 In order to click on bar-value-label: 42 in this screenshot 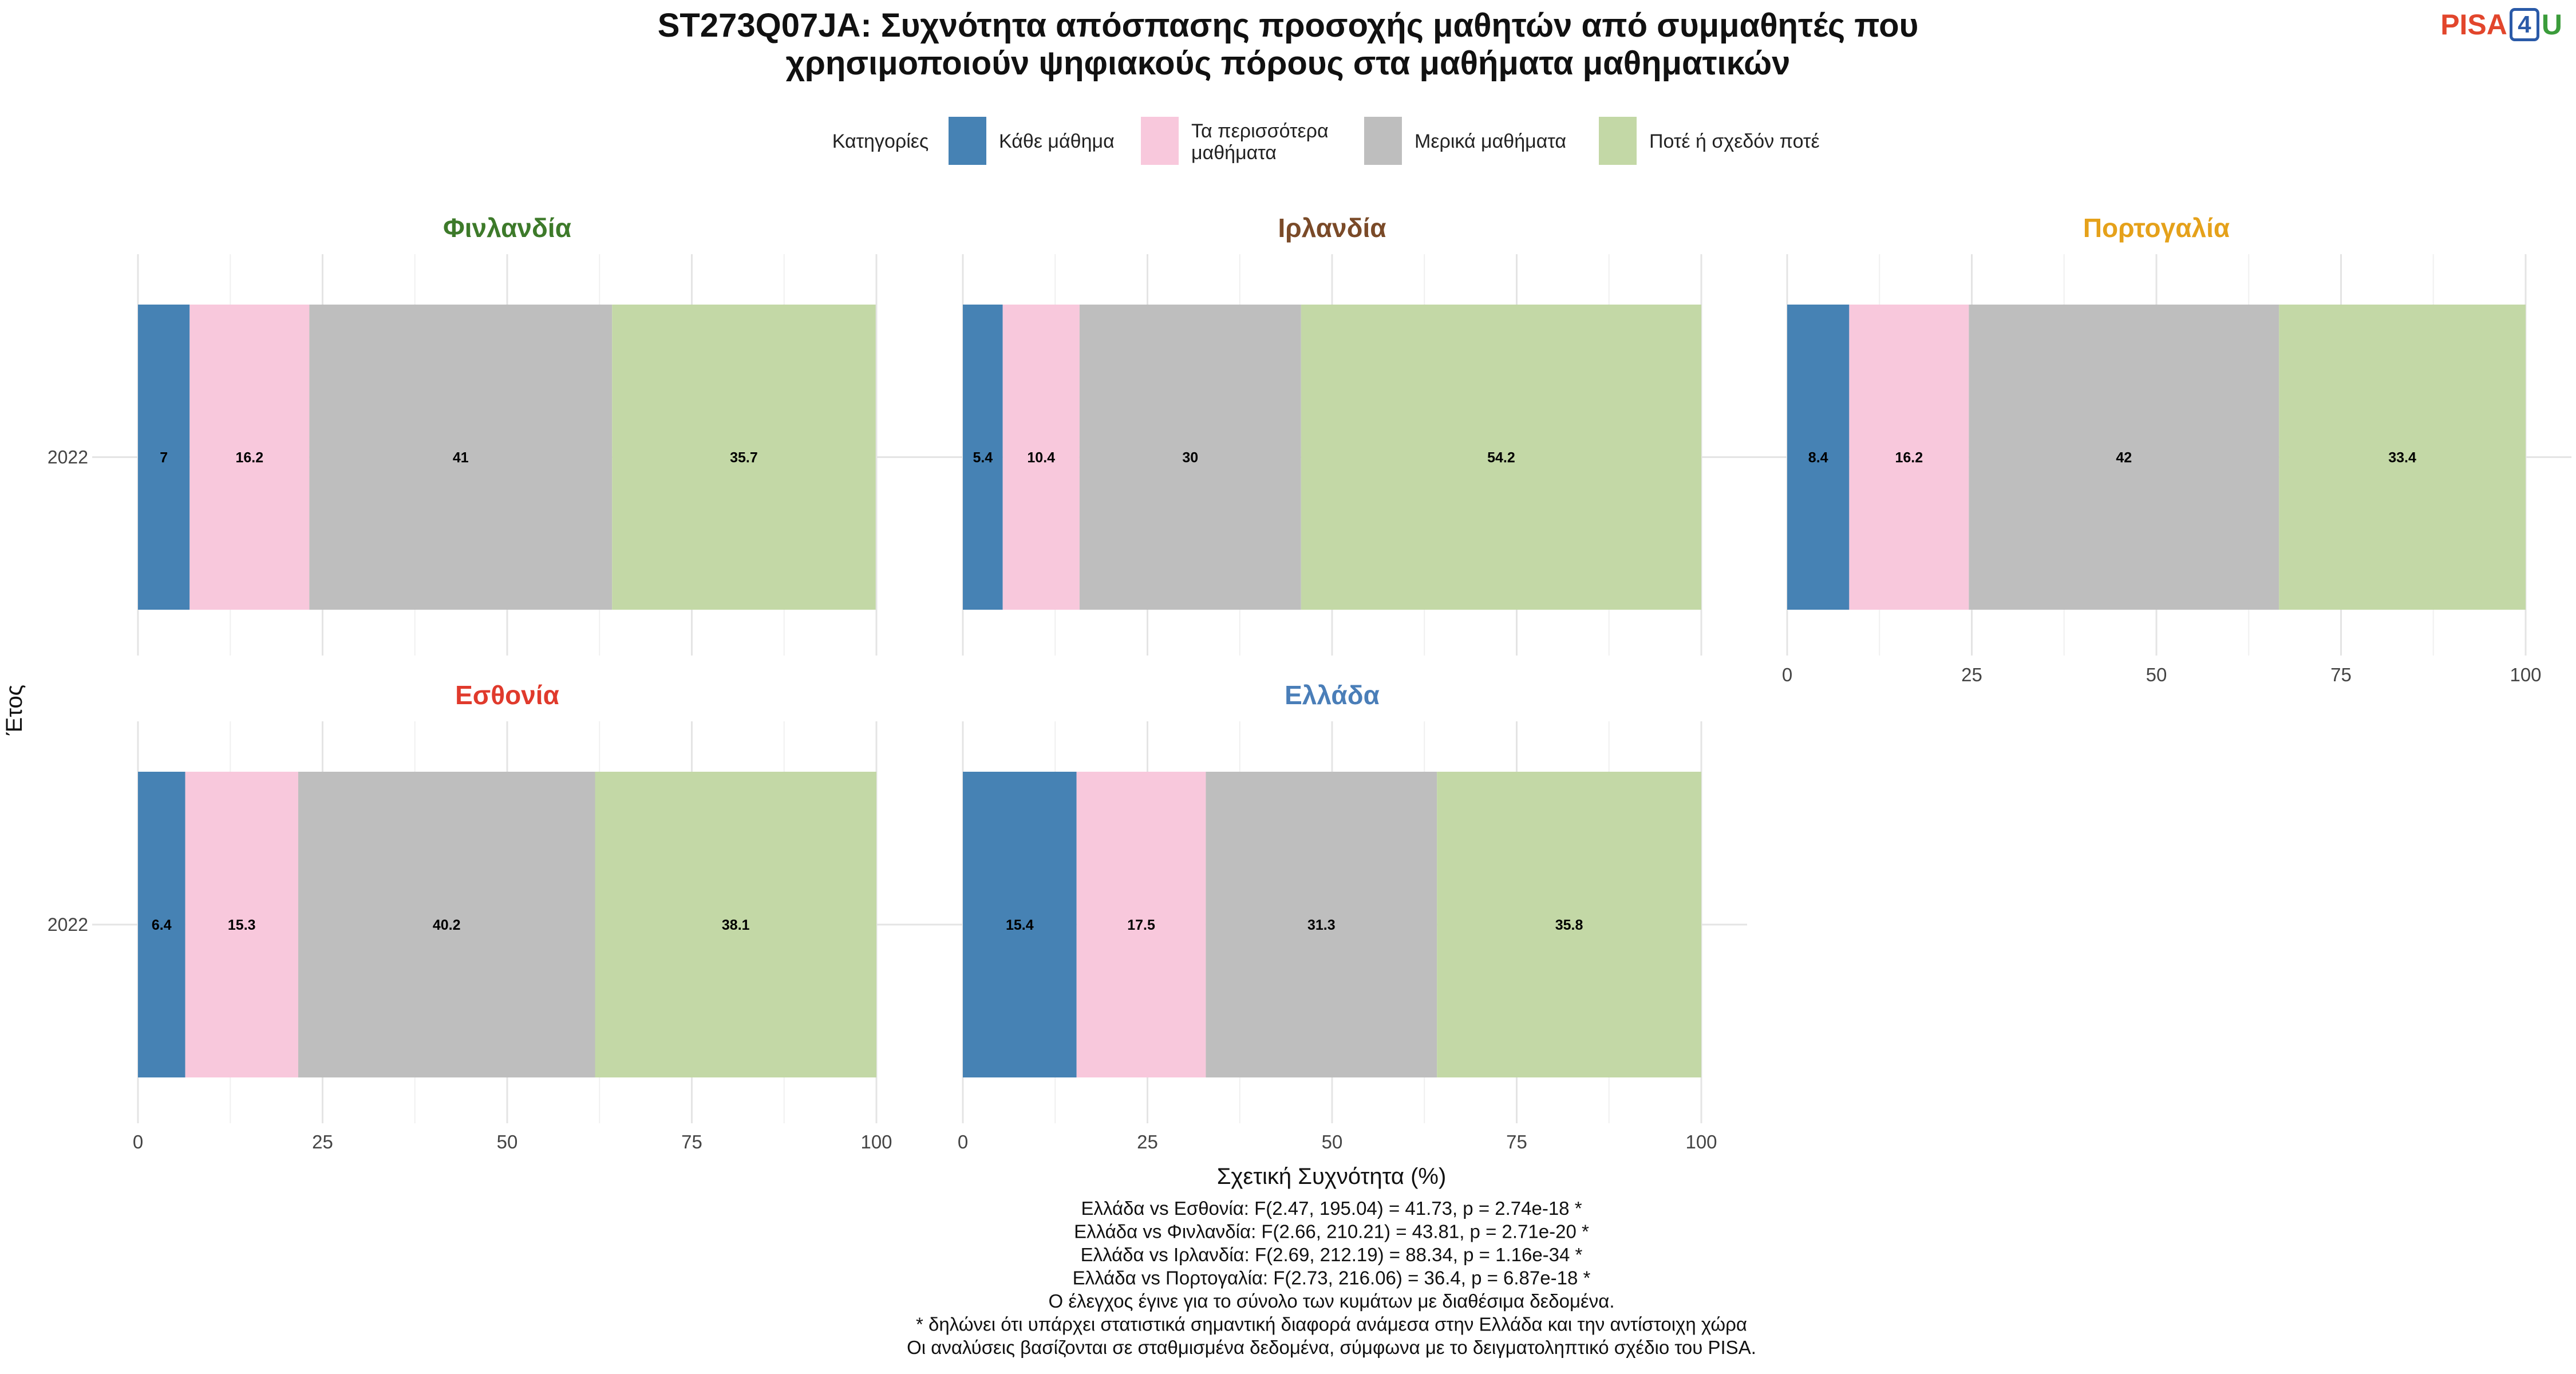, I will do `click(2124, 458)`.